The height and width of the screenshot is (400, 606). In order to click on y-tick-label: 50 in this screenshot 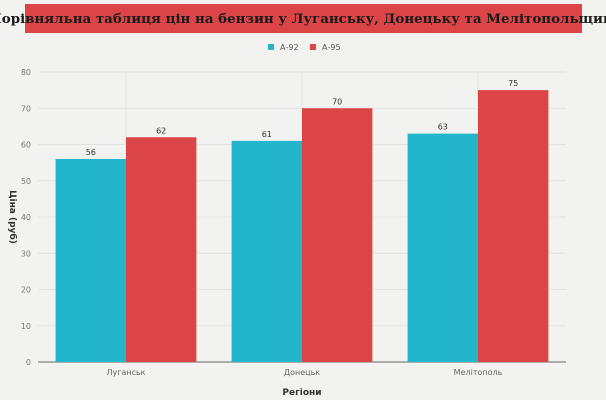, I will do `click(26, 181)`.